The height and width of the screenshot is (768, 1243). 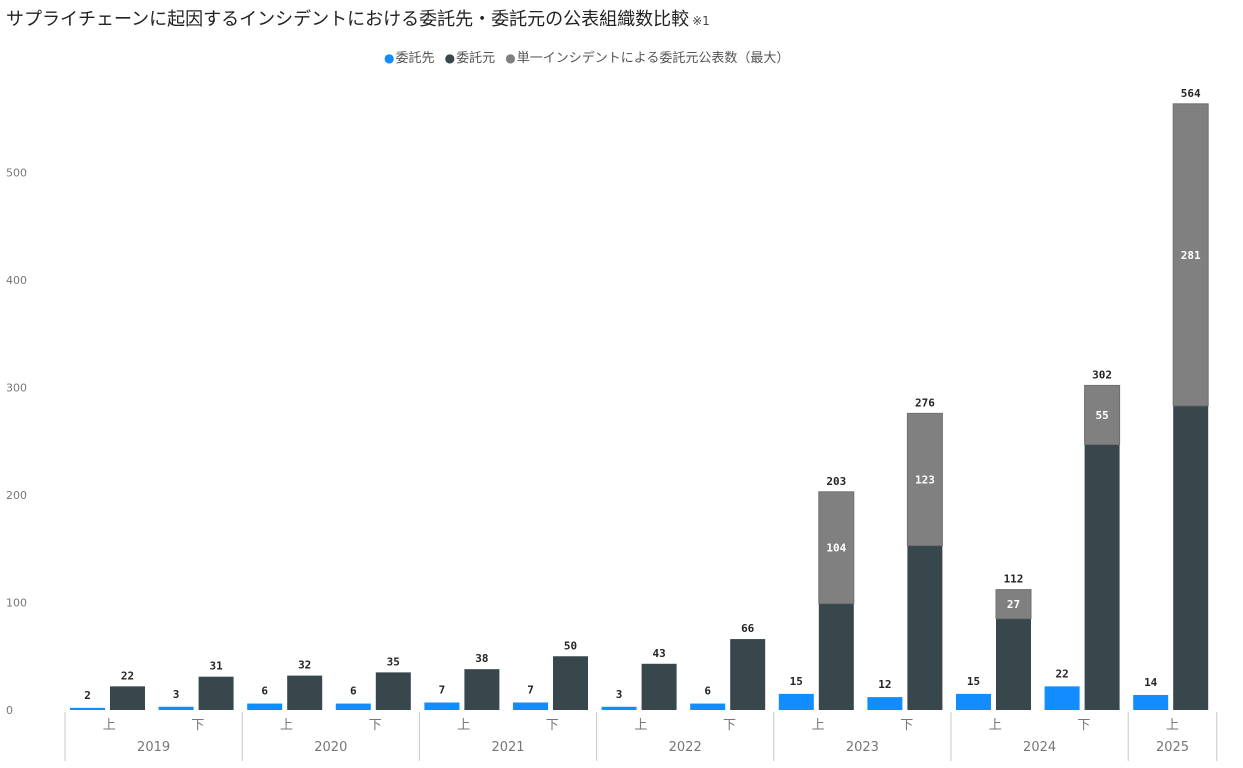 What do you see at coordinates (862, 747) in the screenshot?
I see `x-tick-label-year: 2023` at bounding box center [862, 747].